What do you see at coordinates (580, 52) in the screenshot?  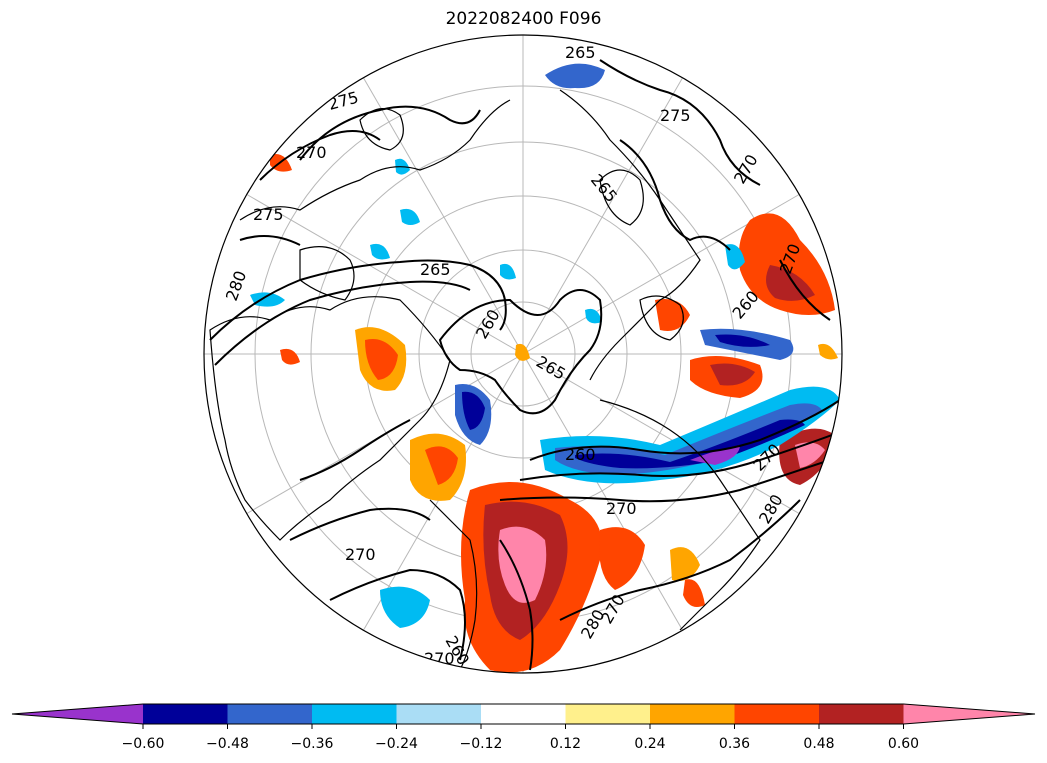 I see `contour-label-1: 265` at bounding box center [580, 52].